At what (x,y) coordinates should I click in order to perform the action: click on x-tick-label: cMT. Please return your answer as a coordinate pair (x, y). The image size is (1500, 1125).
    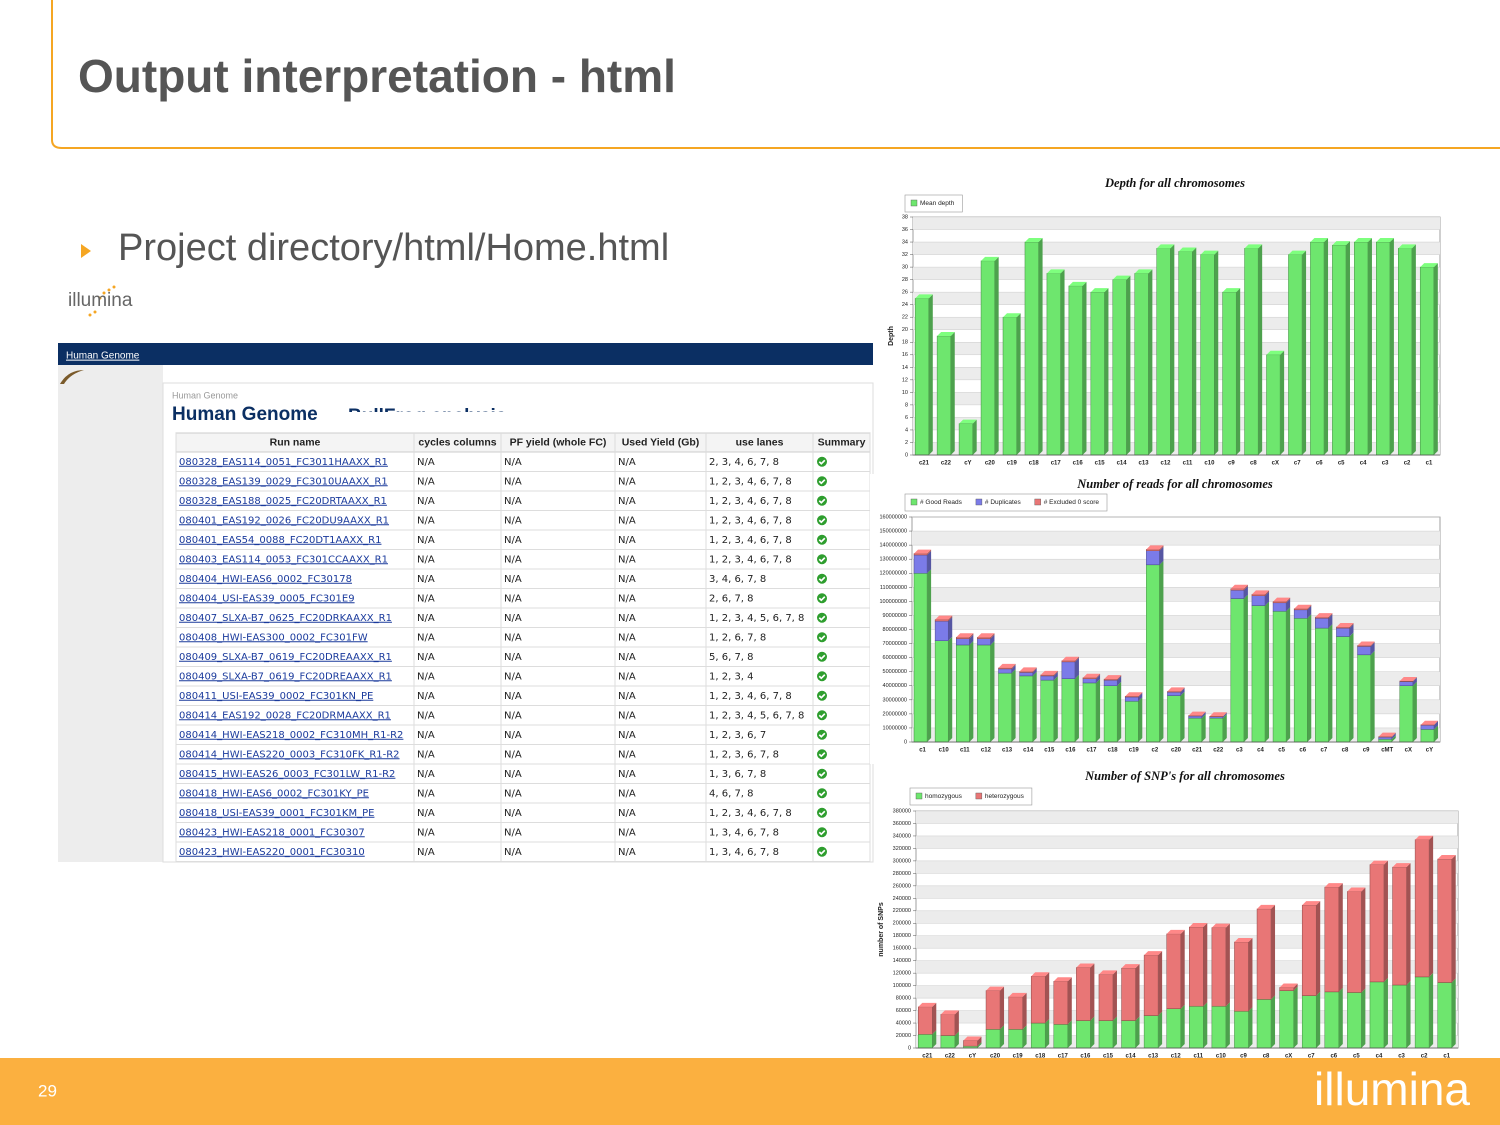
    Looking at the image, I should click on (1387, 751).